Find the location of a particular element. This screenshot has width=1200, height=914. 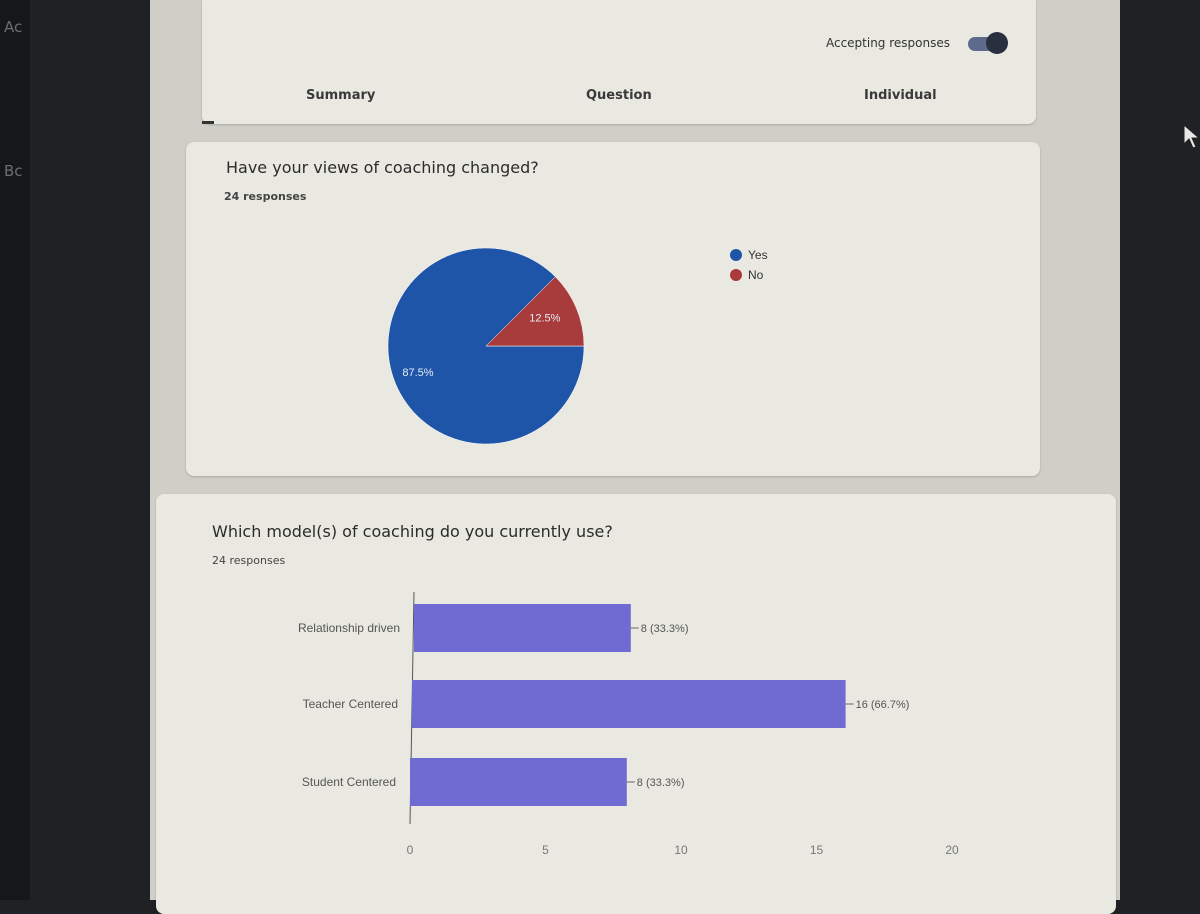

category-label: Teacher Centered is located at coordinates (350, 704).